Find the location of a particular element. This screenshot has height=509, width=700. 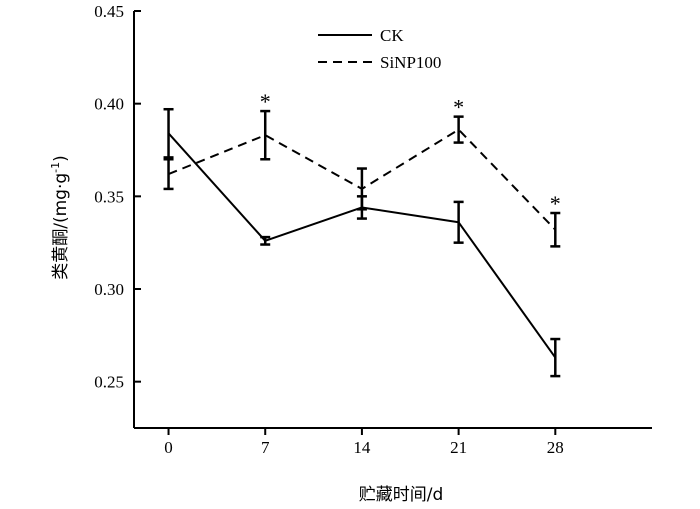

y-axis-ticks: 0.25 0.30 0.35 0.40 0.45 is located at coordinates (117, 197).